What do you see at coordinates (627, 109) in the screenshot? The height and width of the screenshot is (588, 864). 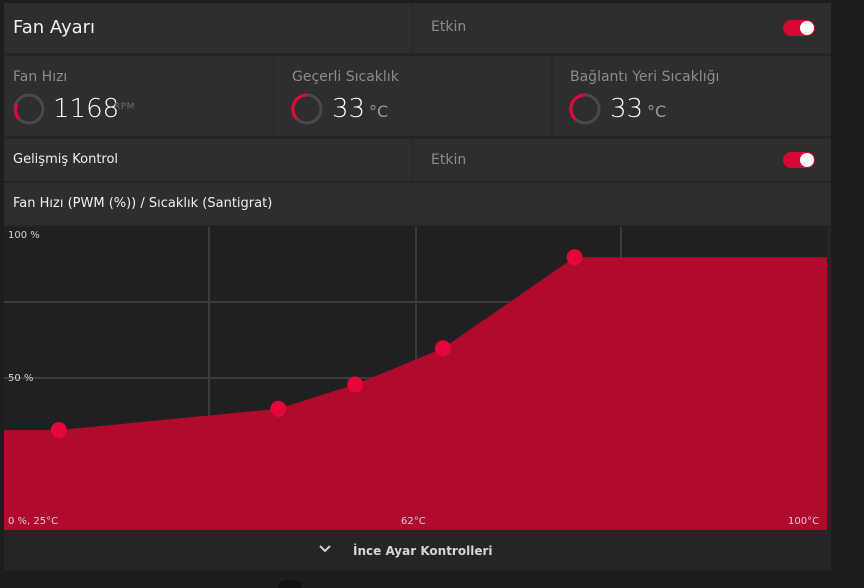 I see `stat-junction-temp-value: 33` at bounding box center [627, 109].